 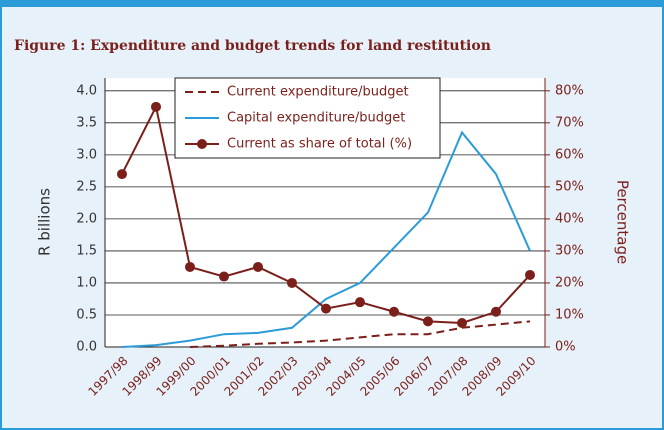 What do you see at coordinates (569, 154) in the screenshot?
I see `y2-tick-label: 60%` at bounding box center [569, 154].